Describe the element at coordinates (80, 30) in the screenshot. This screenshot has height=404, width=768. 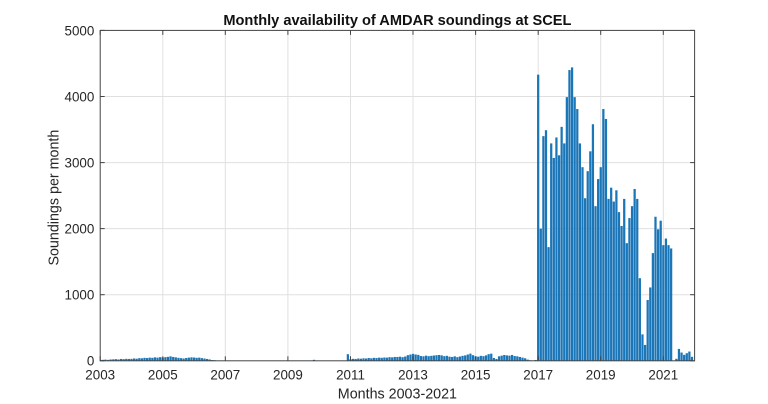
I see `svg-text: 5000` at that location.